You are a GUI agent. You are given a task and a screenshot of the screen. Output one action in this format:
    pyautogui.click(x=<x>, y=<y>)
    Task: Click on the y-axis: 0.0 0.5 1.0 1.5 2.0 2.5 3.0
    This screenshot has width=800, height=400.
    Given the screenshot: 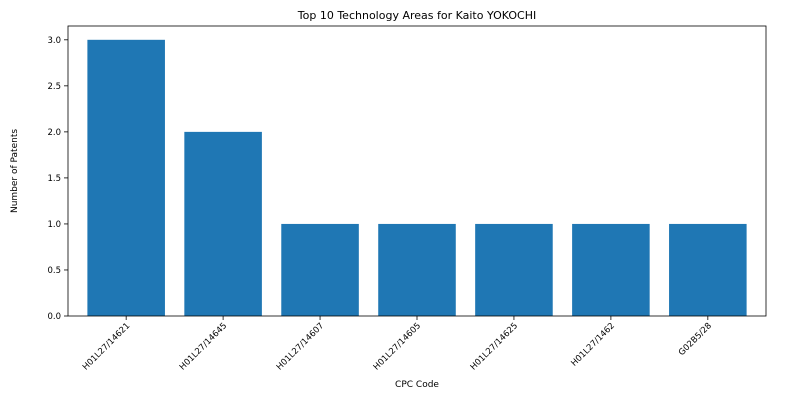 What is the action you would take?
    pyautogui.click(x=57, y=179)
    